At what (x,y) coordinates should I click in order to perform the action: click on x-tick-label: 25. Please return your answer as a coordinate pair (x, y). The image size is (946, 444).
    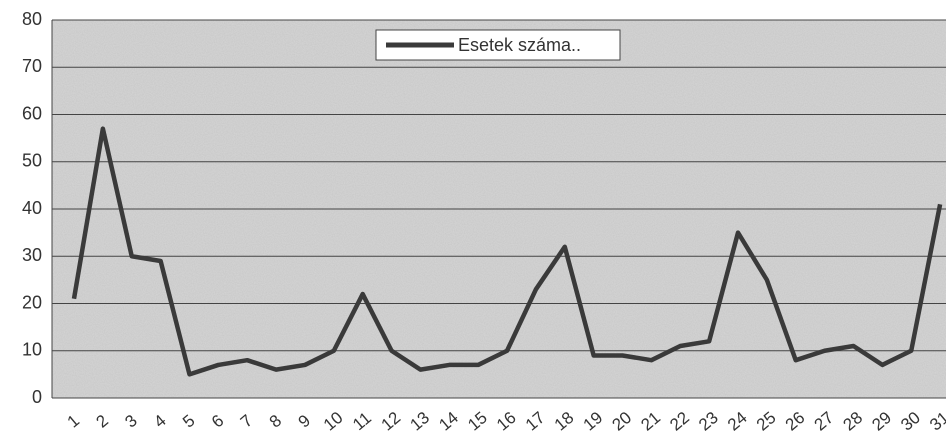
    Looking at the image, I should click on (766, 421).